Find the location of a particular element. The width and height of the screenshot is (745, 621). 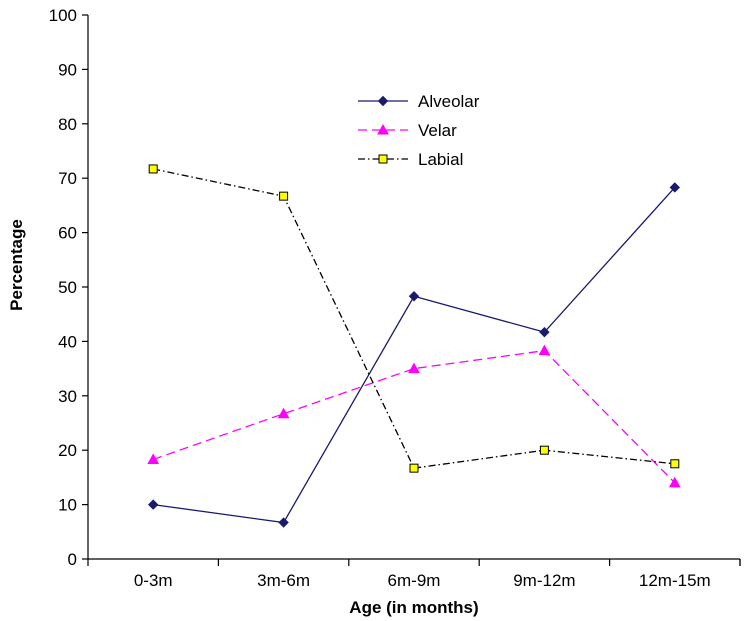

y-tick-label: 10 is located at coordinates (67, 505).